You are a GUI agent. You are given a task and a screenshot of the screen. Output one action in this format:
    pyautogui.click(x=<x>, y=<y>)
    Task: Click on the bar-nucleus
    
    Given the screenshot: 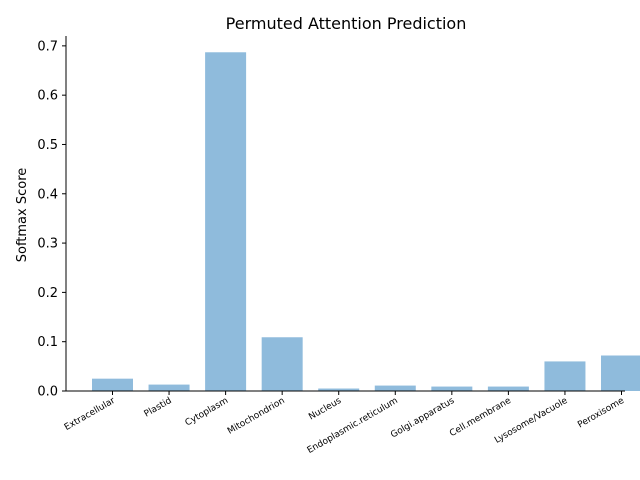 What is the action you would take?
    pyautogui.click(x=339, y=389)
    